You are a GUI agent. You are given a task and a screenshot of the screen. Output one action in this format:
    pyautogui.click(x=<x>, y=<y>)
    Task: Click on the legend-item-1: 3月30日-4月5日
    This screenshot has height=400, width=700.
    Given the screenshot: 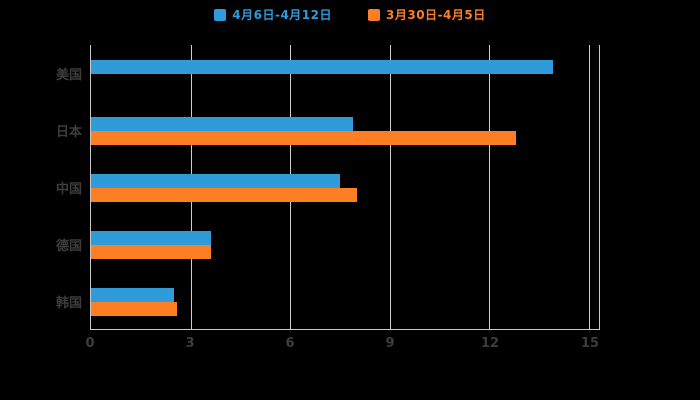 What is the action you would take?
    pyautogui.click(x=427, y=14)
    